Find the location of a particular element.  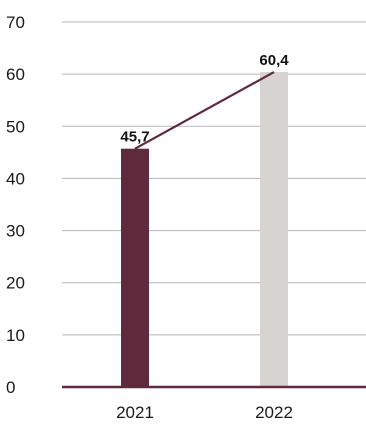

data-labels: 45,7 60,4 is located at coordinates (204, 99).